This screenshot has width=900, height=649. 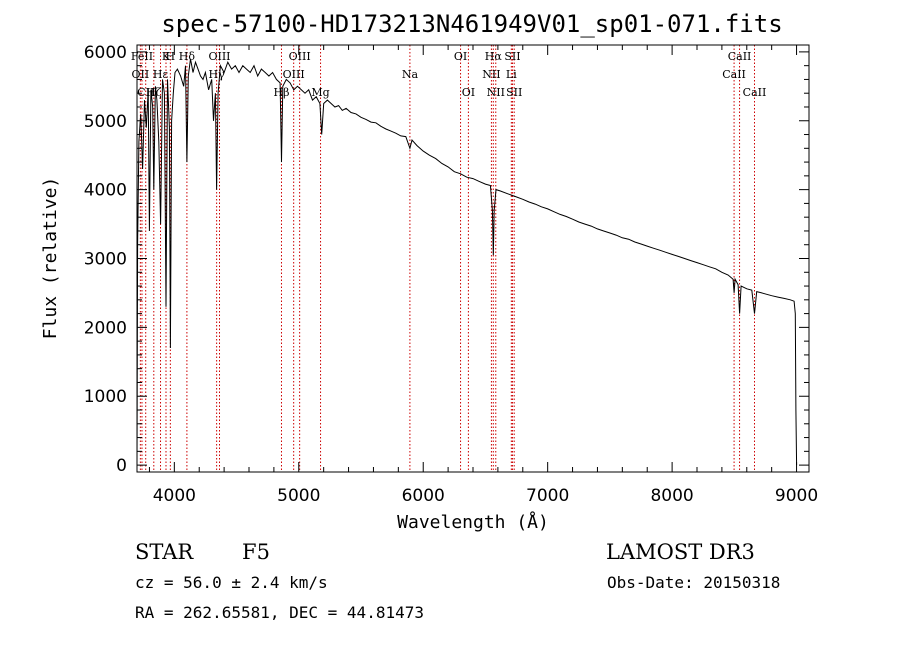 I want to click on y-tick-label: 0, so click(x=121, y=466).